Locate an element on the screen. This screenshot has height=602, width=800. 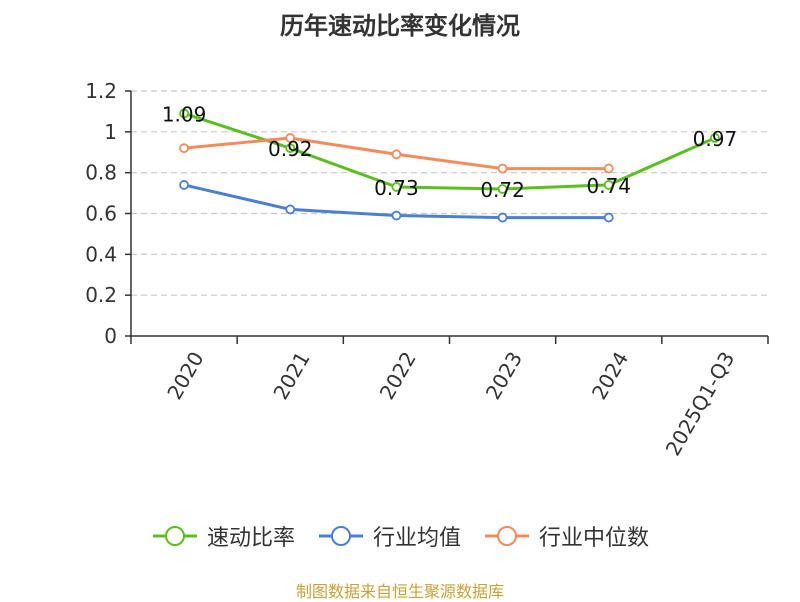
y-tick-label: 0.6 is located at coordinates (101, 214).